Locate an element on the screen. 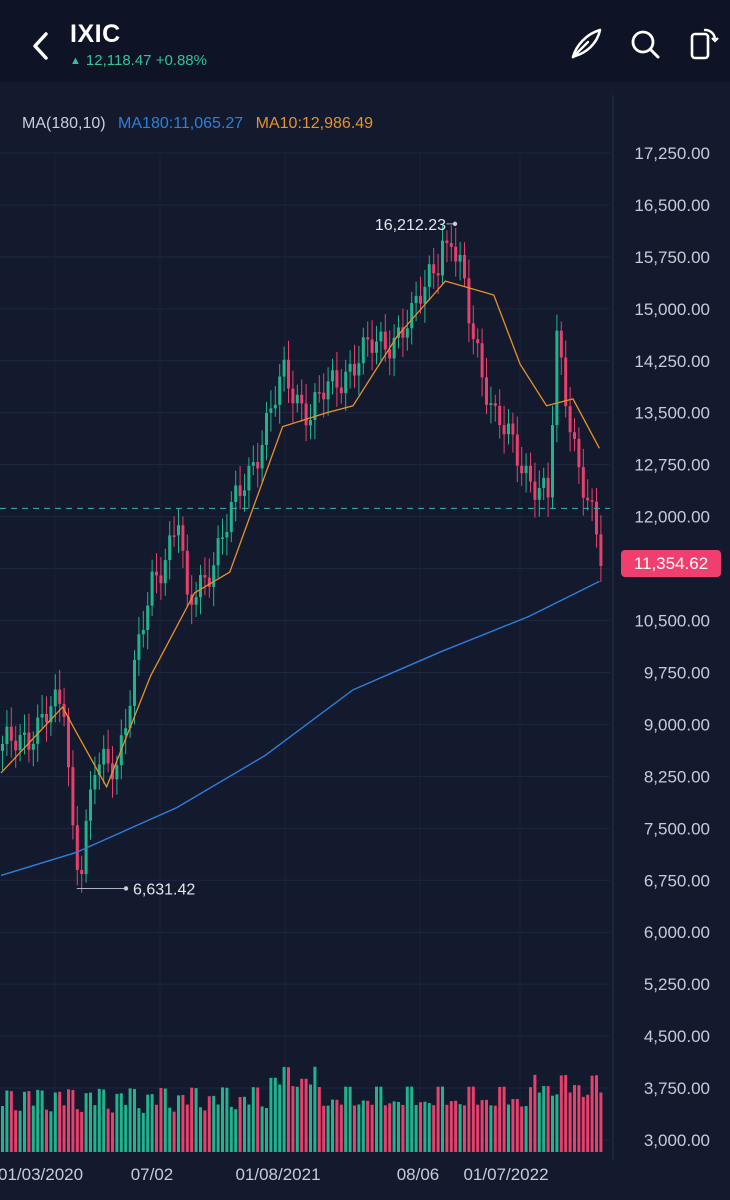  price-tick-label: 13,500.00 is located at coordinates (672, 413).